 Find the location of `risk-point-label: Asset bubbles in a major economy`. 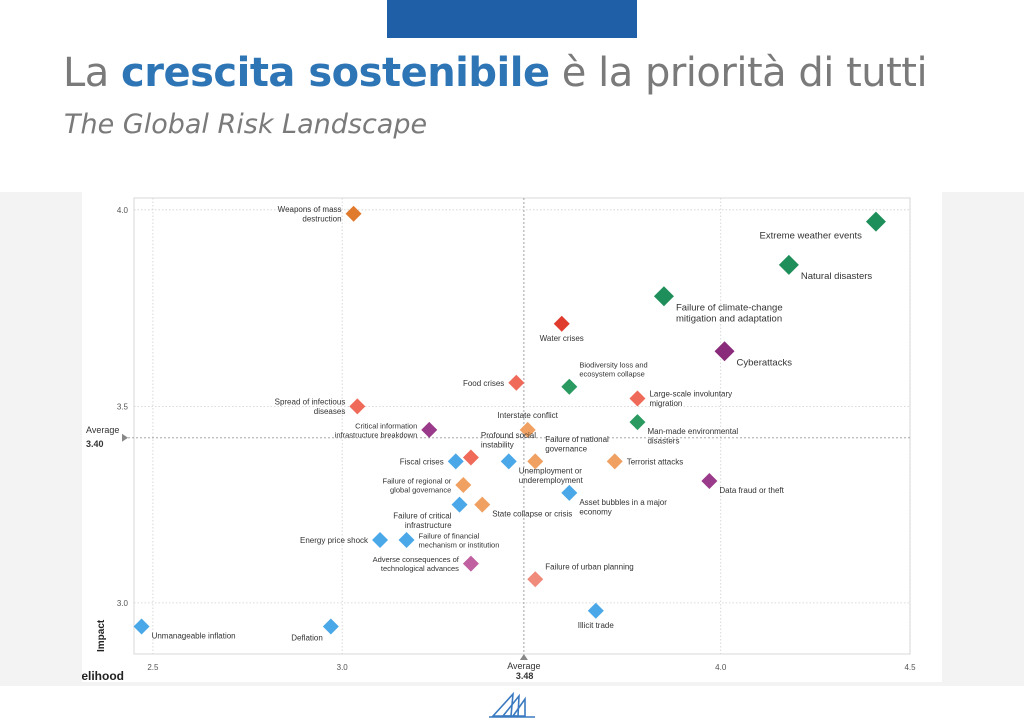

risk-point-label: Asset bubbles in a major economy is located at coordinates (623, 507).